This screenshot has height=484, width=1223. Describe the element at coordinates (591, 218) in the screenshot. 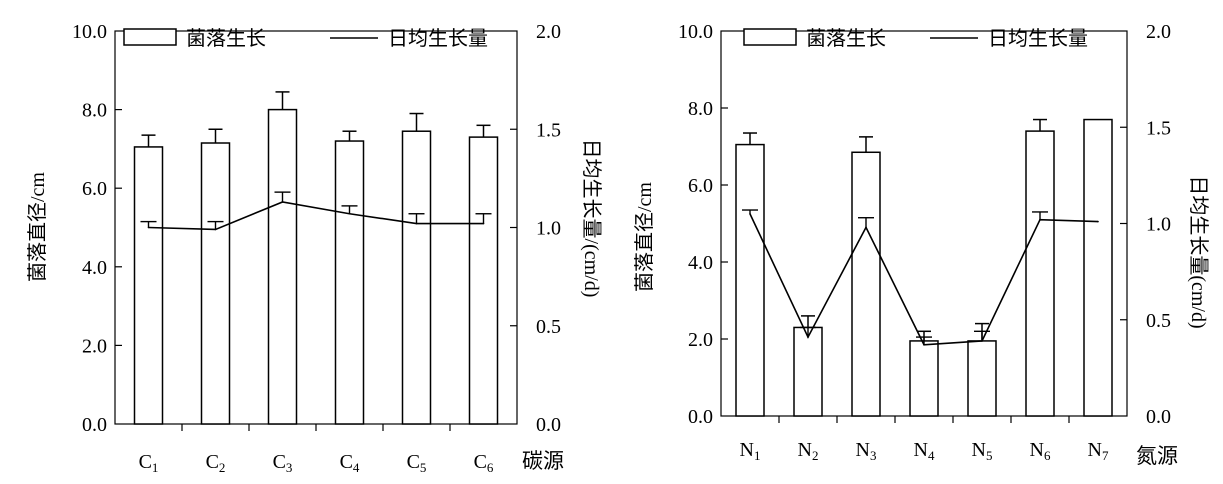

I see `y-right-axis-label: 日均生长量/(cm/d)` at that location.